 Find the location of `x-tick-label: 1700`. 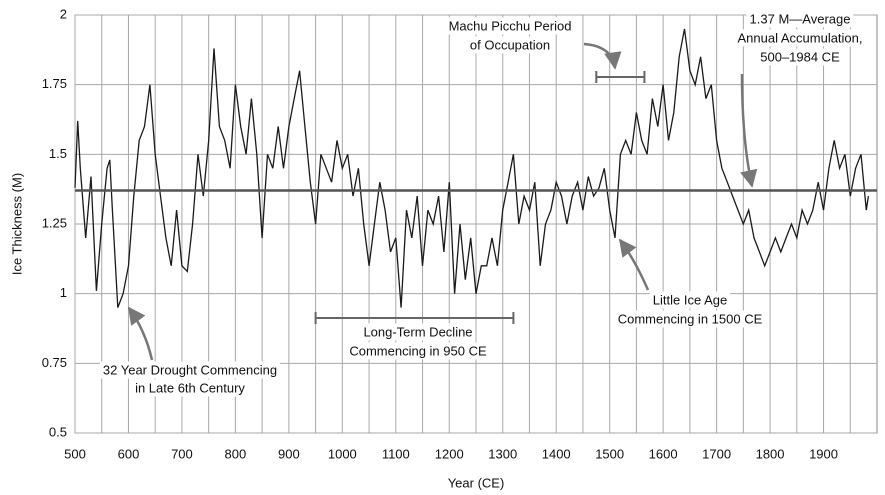

x-tick-label: 1700 is located at coordinates (716, 453).